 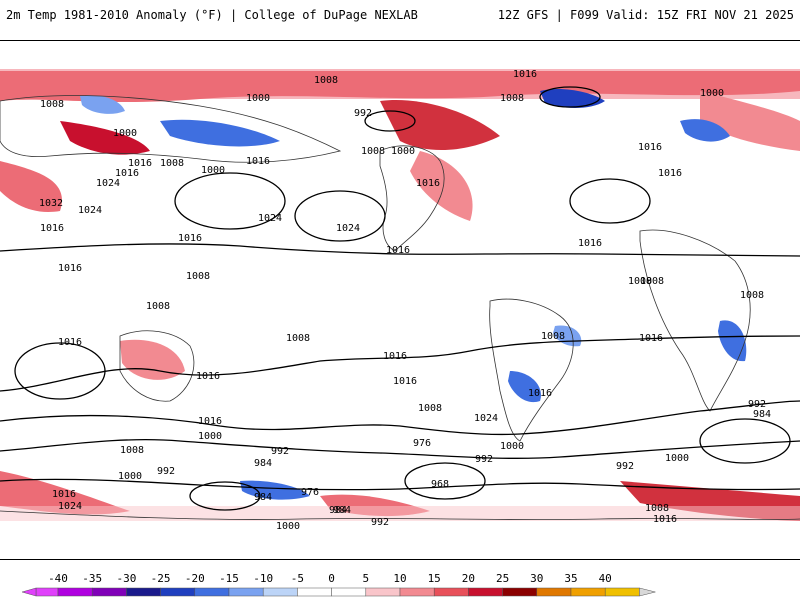 I want to click on colorbar-tick-label: -5, so click(x=297, y=578).